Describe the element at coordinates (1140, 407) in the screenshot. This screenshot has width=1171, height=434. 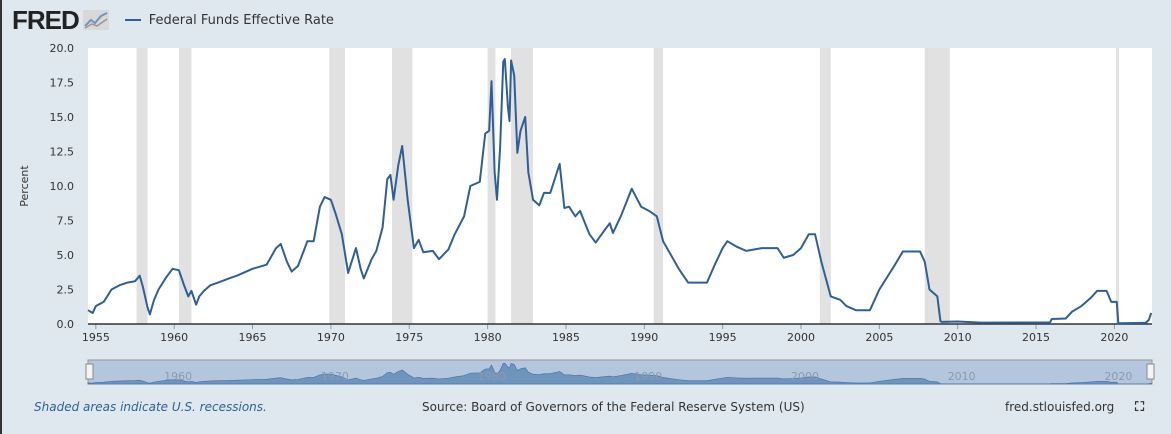
I see `fullscreen-icon: ⛶` at that location.